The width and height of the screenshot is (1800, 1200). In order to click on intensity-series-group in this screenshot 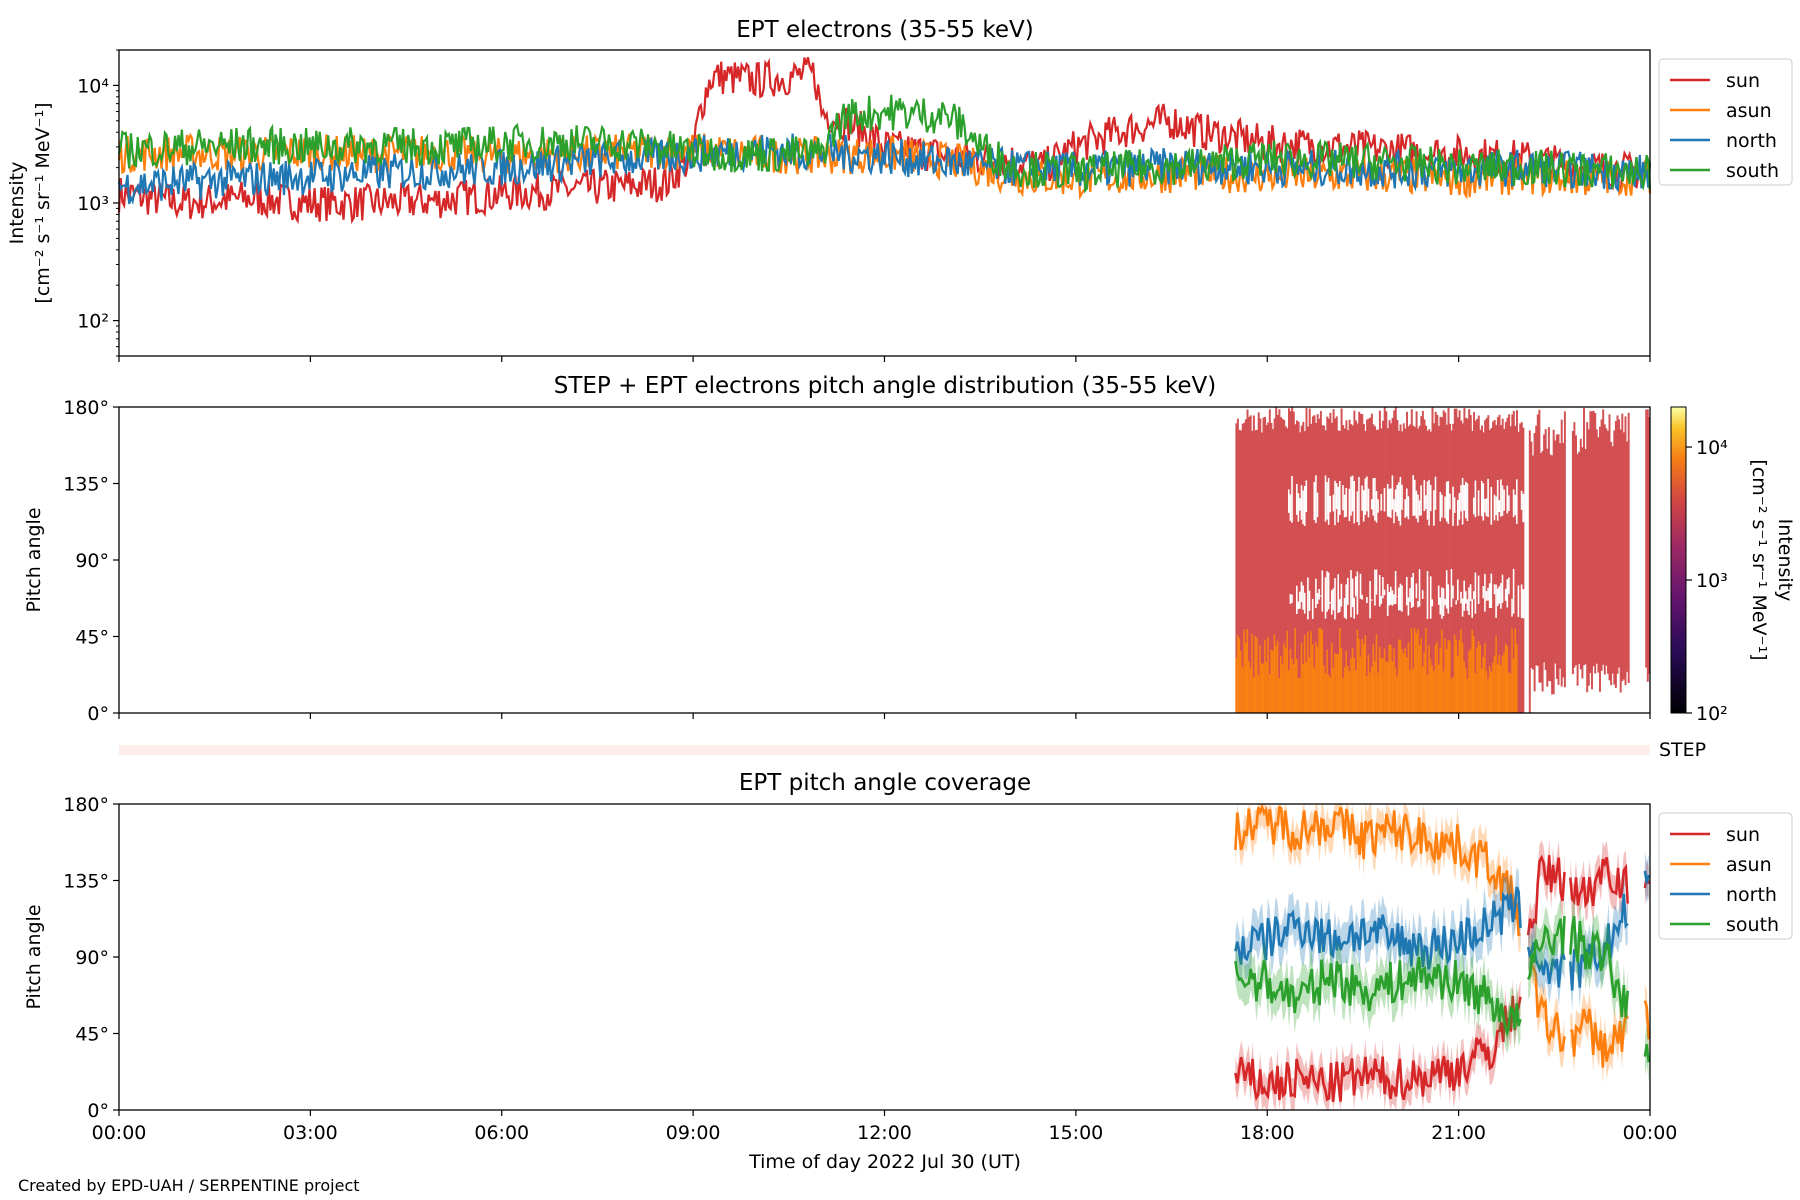, I will do `click(884, 141)`.